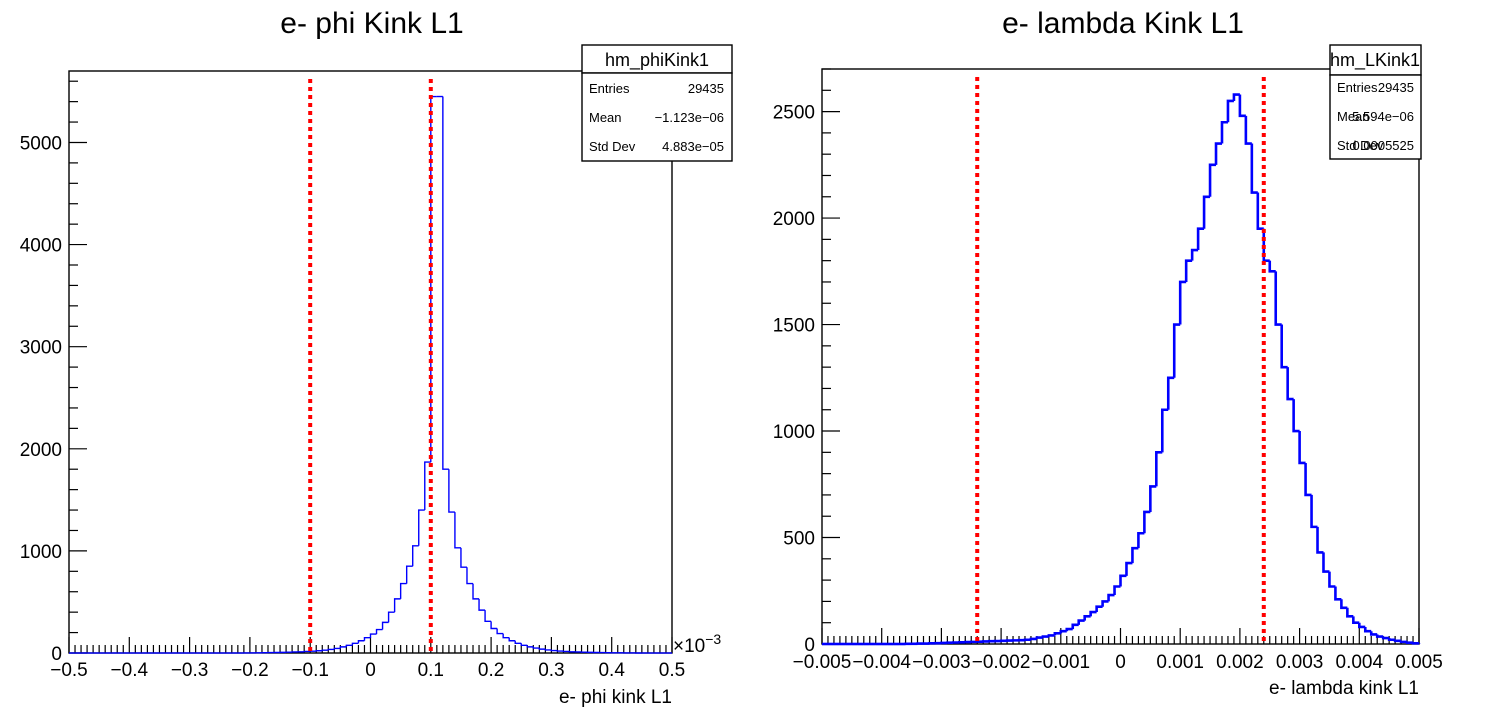 This screenshot has width=1502, height=710. Describe the element at coordinates (611, 670) in the screenshot. I see `x-tick-label: 0.4` at that location.